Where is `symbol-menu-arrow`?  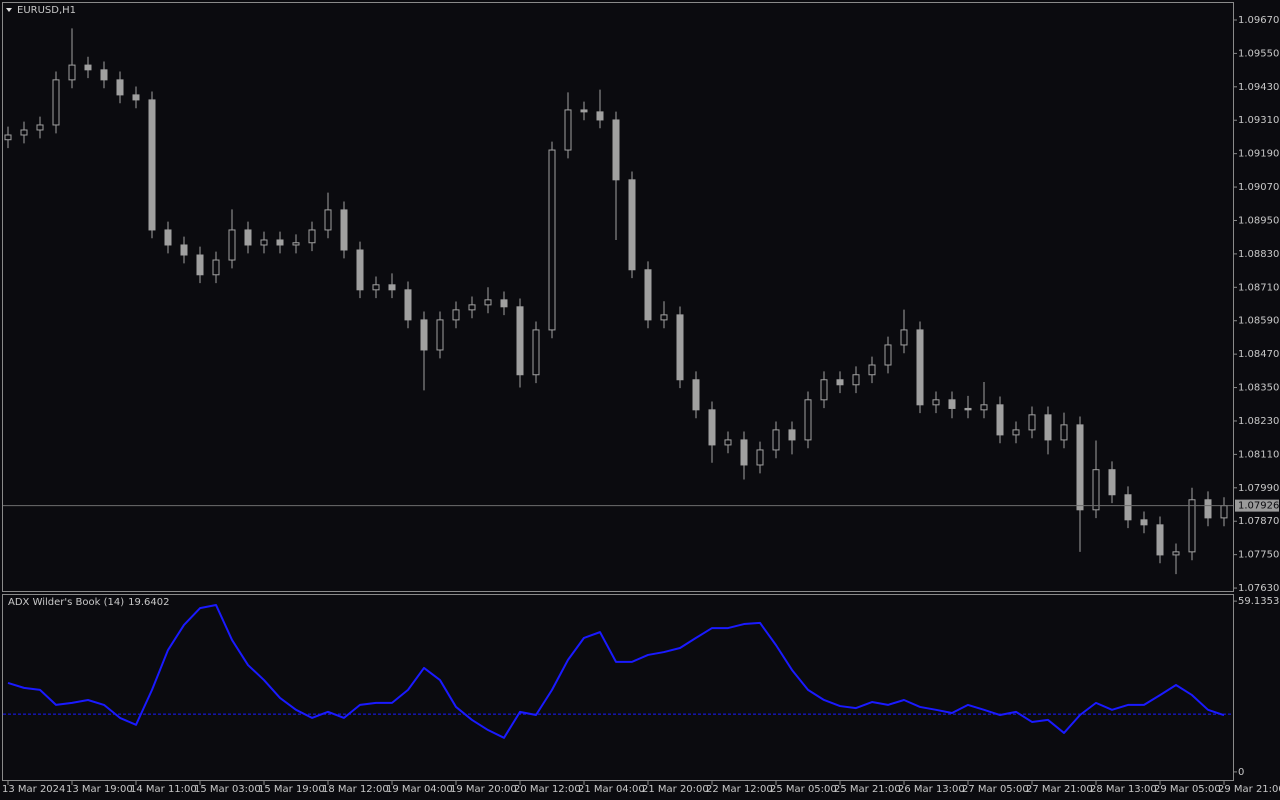 symbol-menu-arrow is located at coordinates (9, 10).